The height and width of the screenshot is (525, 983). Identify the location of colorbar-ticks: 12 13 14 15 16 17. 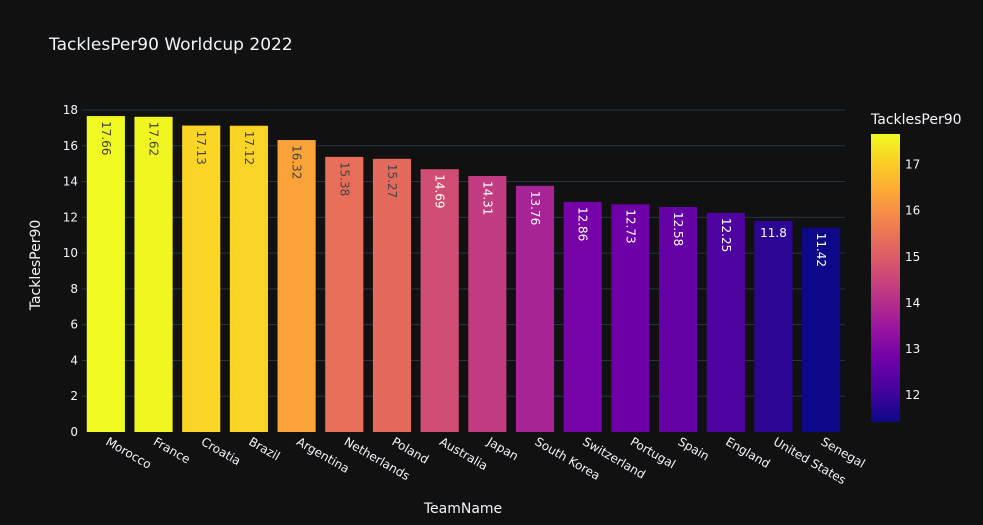
(912, 279).